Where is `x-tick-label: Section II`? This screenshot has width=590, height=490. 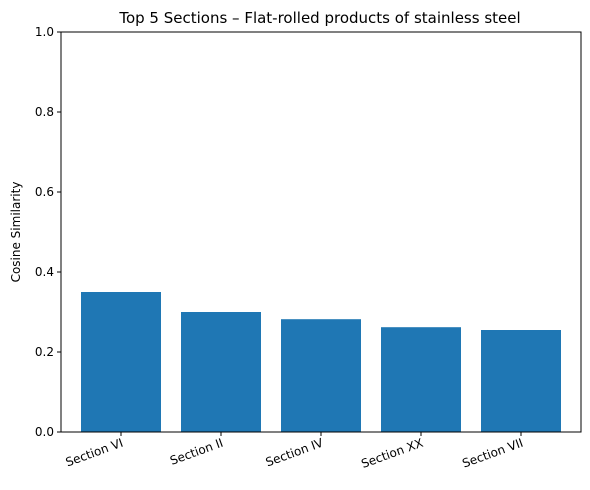
x-tick-label: Section II is located at coordinates (196, 452).